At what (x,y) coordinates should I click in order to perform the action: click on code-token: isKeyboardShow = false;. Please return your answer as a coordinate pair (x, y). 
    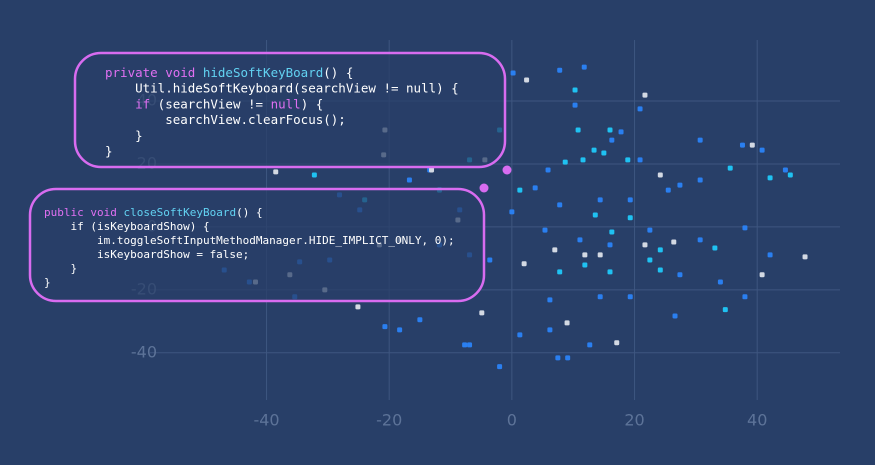
    Looking at the image, I should click on (146, 254).